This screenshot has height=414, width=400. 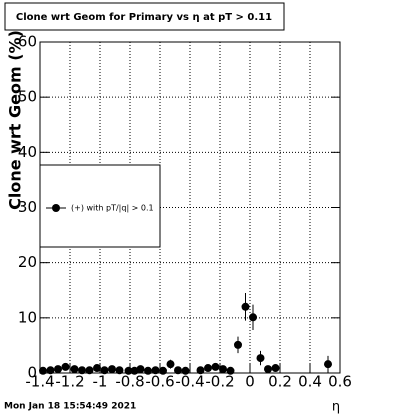 What do you see at coordinates (189, 382) in the screenshot?
I see `x-tick-label: -0.4` at bounding box center [189, 382].